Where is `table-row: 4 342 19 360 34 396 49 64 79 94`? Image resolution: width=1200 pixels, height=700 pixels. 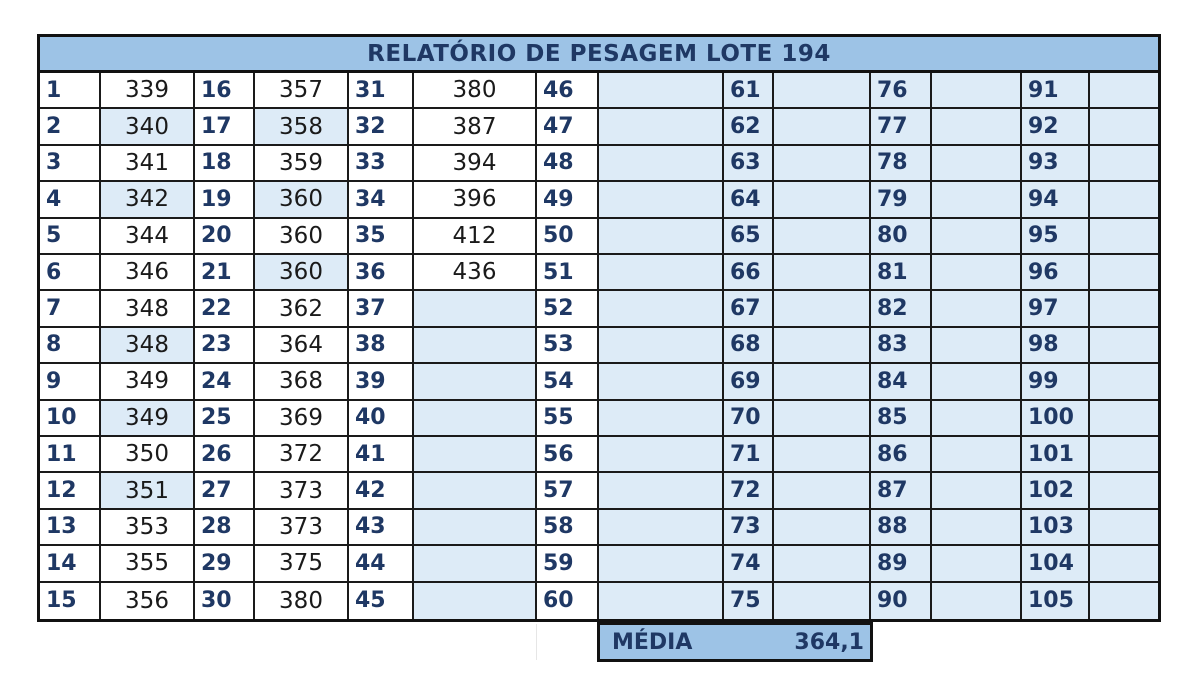 table-row: 4 342 19 360 34 396 49 64 79 94 is located at coordinates (599, 200).